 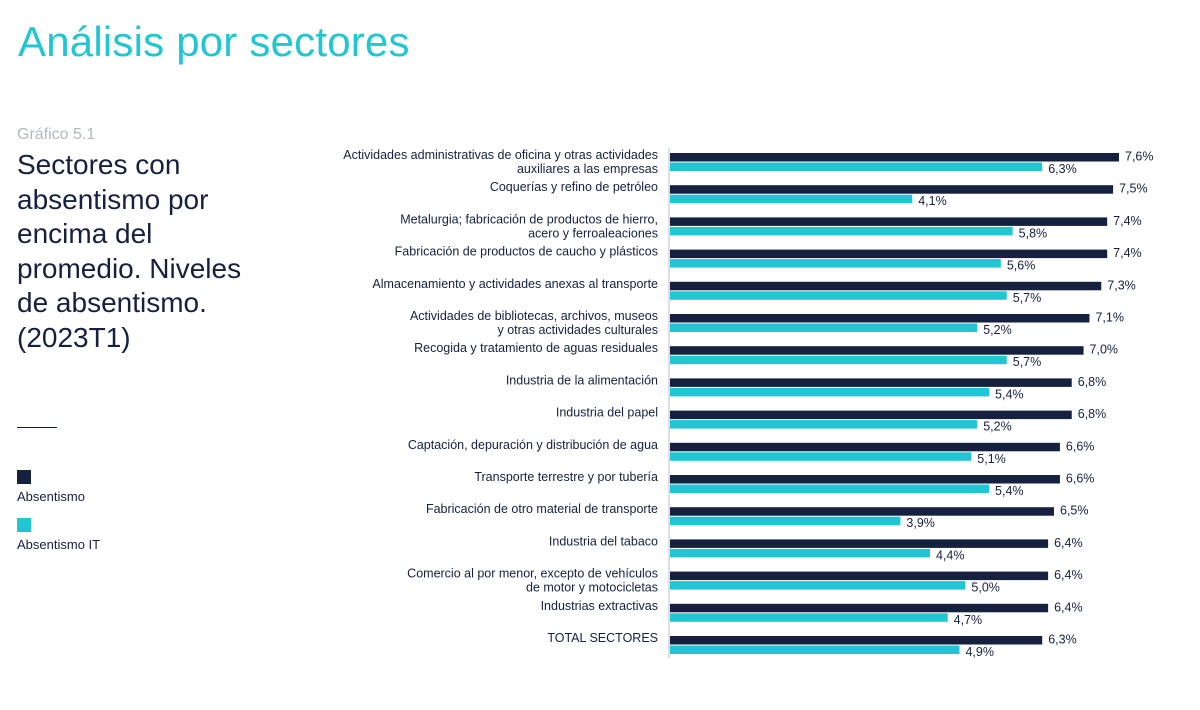 I want to click on data-label-absentismo: 7,3%, so click(x=1121, y=285).